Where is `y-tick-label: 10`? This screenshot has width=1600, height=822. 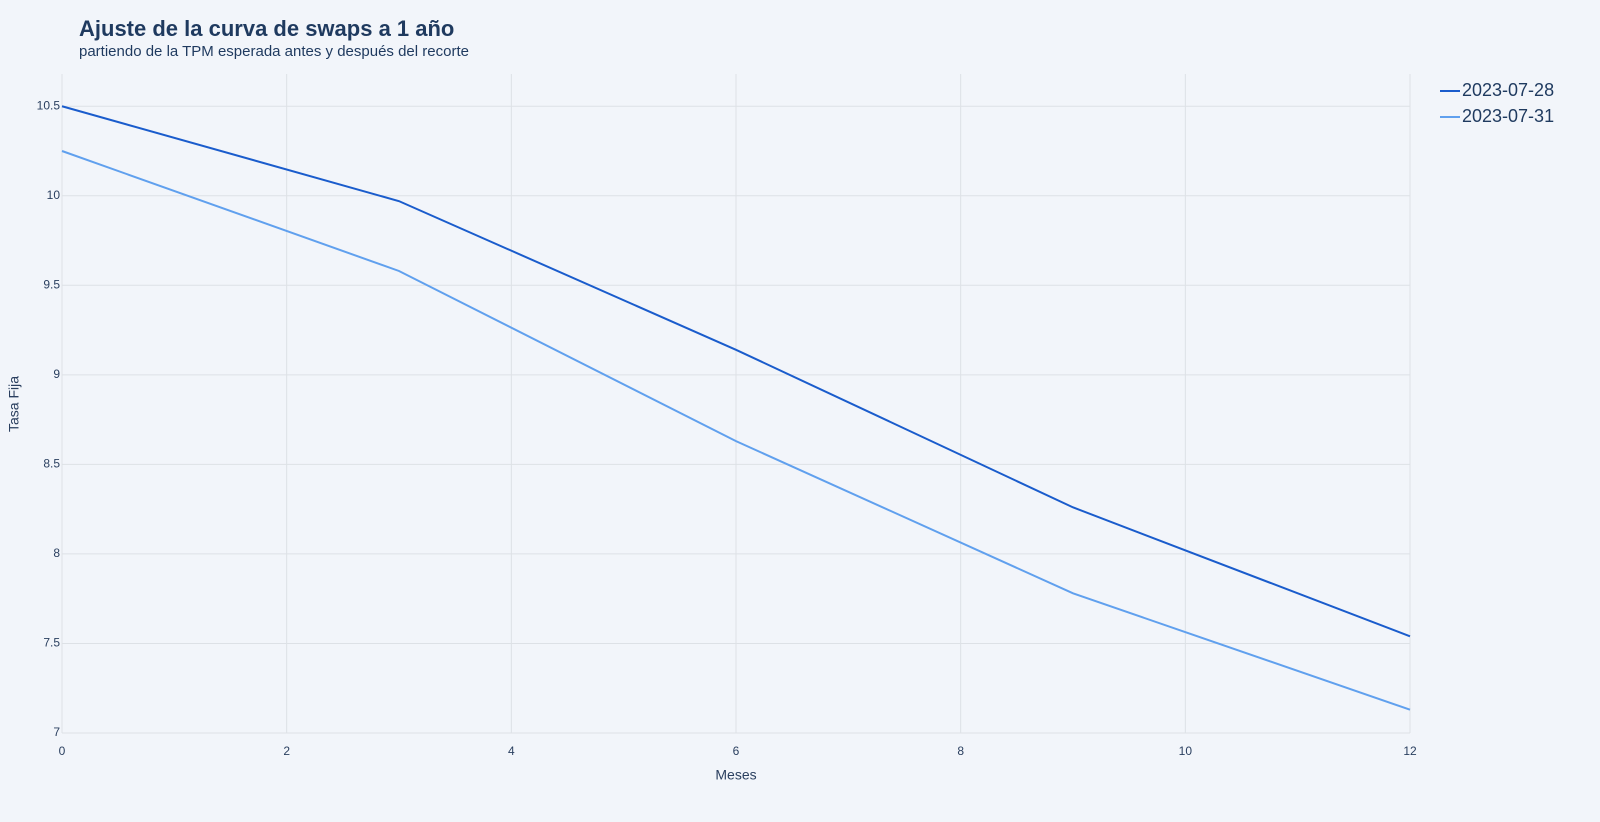
y-tick-label: 10 is located at coordinates (54, 195).